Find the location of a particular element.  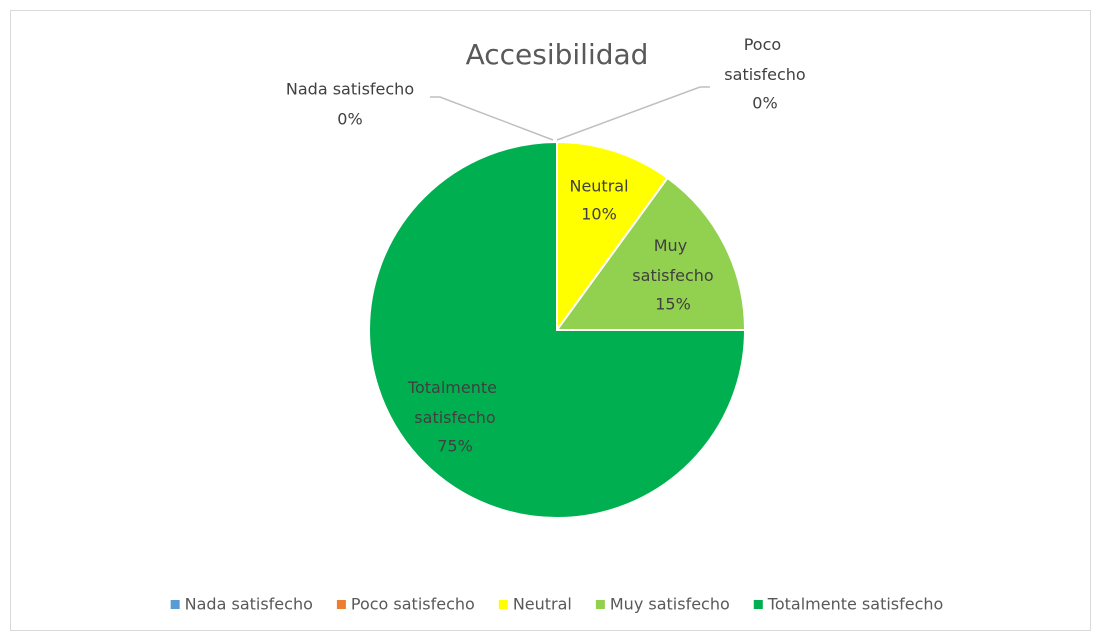

data-label-name: Totalmente satisfecho is located at coordinates (454, 402).